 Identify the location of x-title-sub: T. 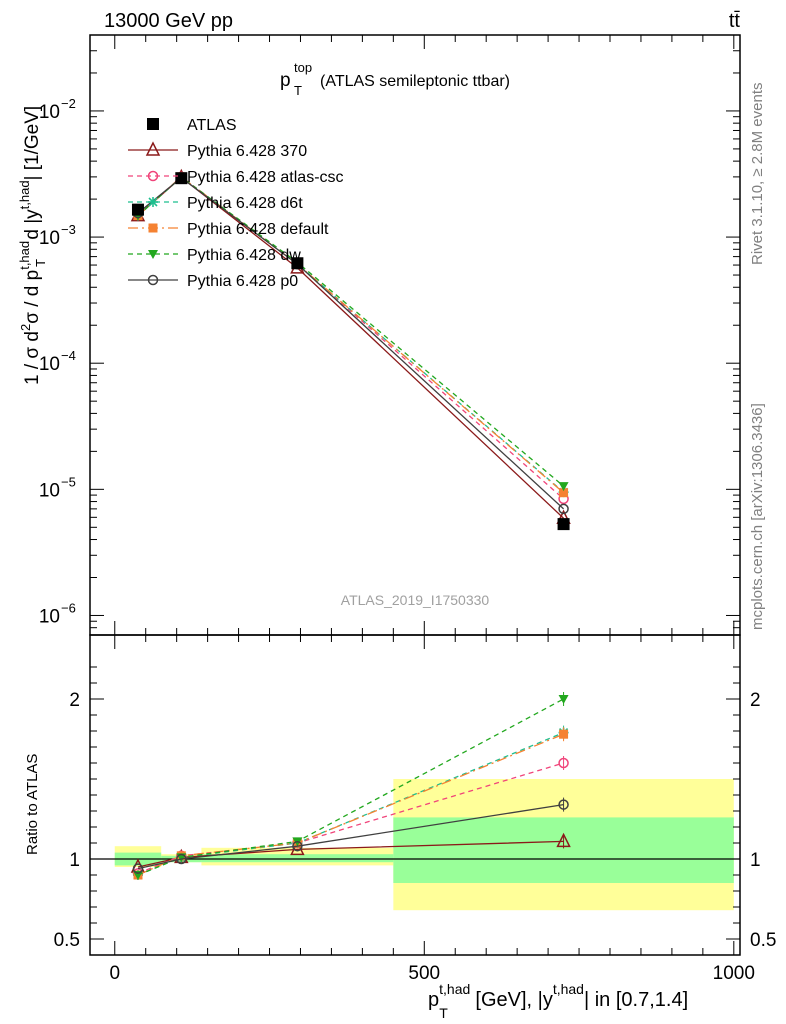
(443, 1013).